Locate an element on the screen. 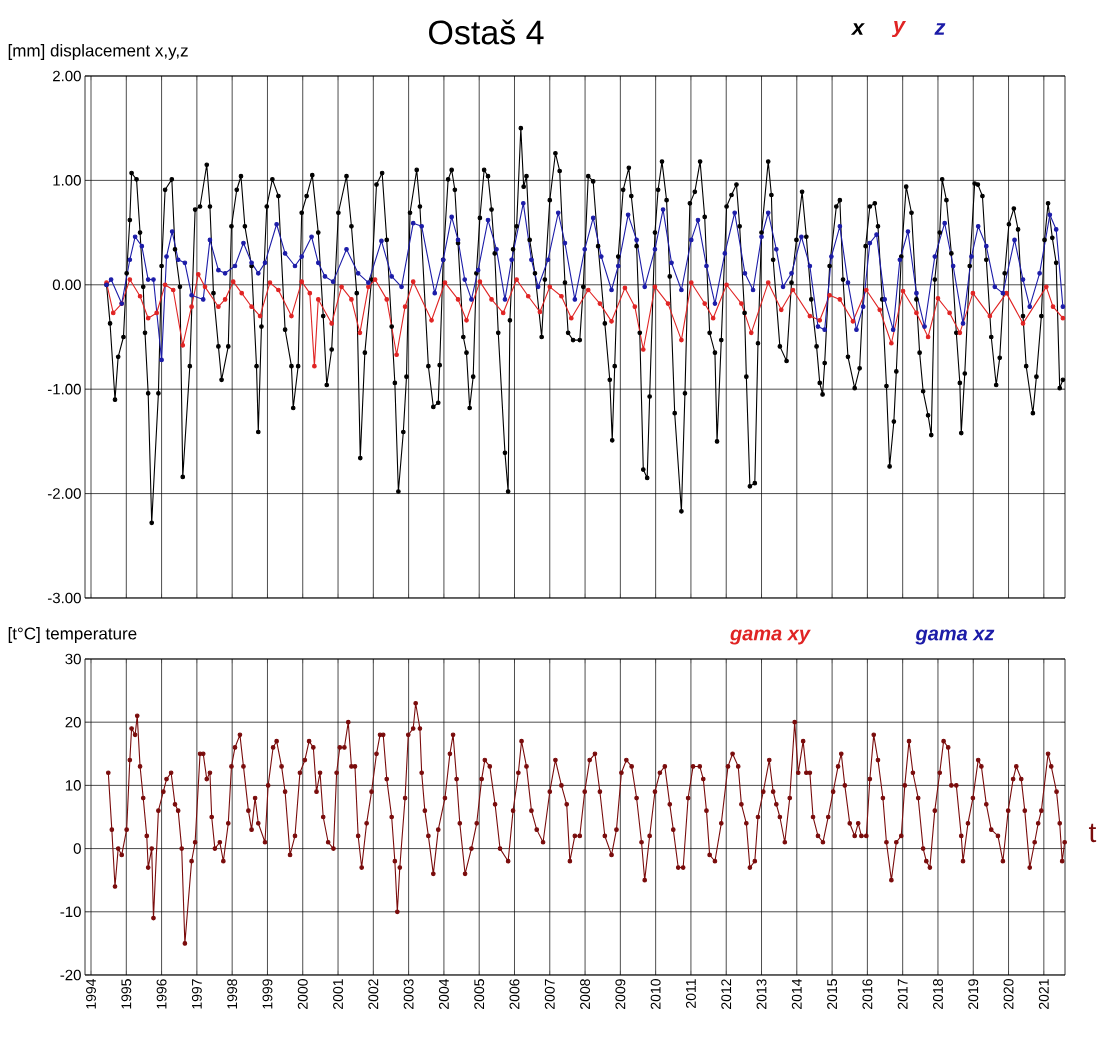  x-tick-label: 1998 is located at coordinates (232, 994).